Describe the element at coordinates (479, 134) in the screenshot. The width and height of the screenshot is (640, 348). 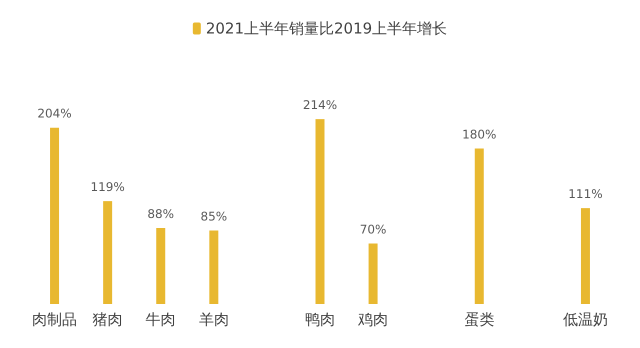
I see `data-label: 180%` at that location.